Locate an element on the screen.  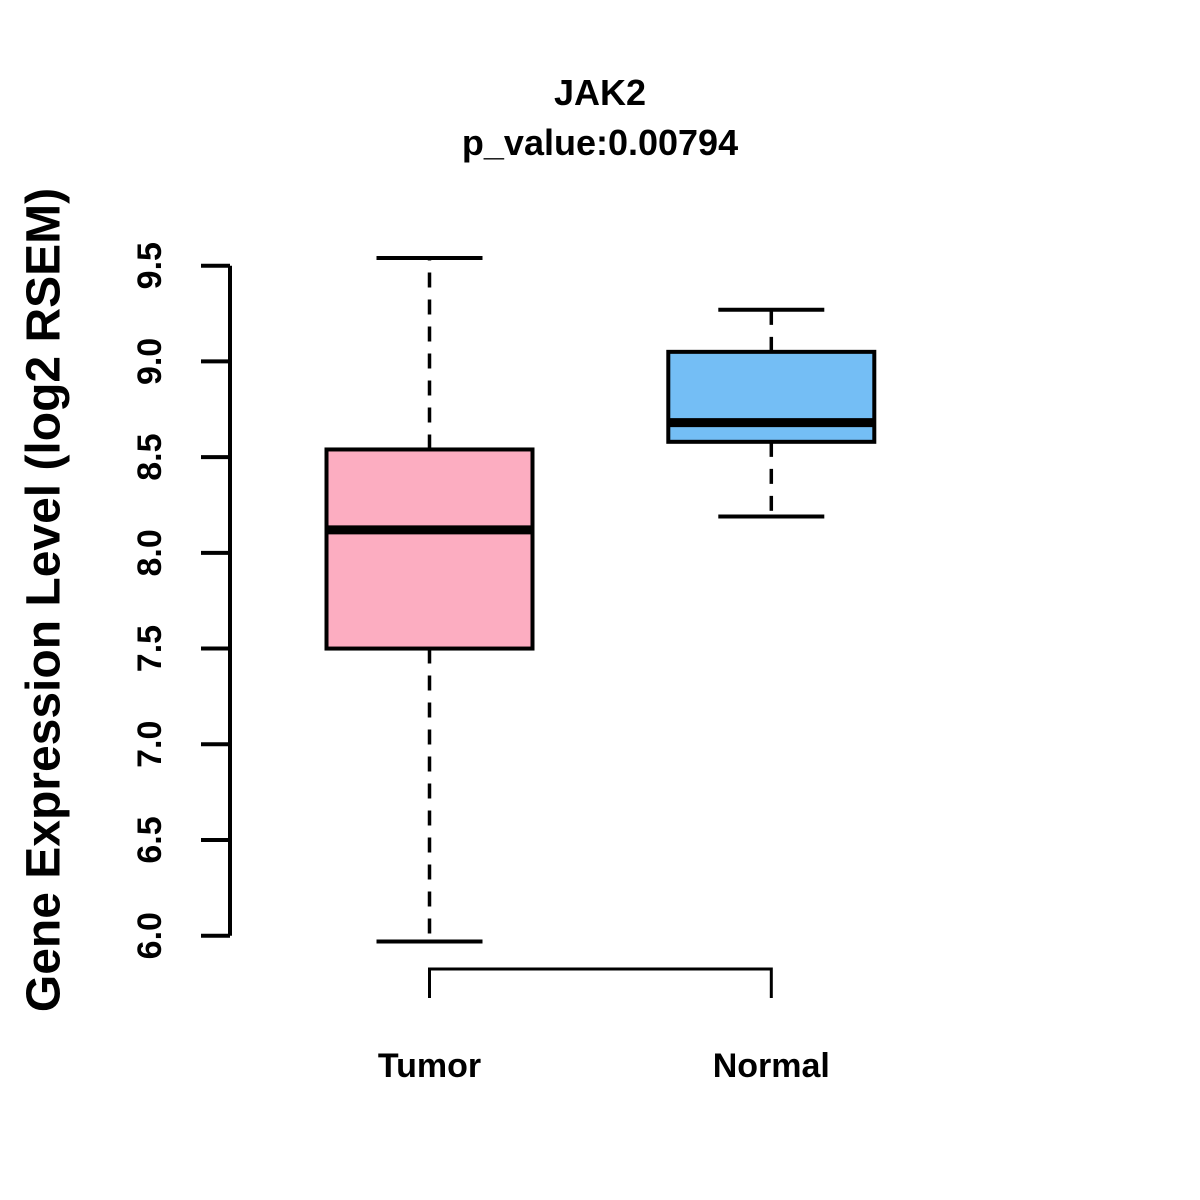
x-tick-label: Normal is located at coordinates (771, 1066).